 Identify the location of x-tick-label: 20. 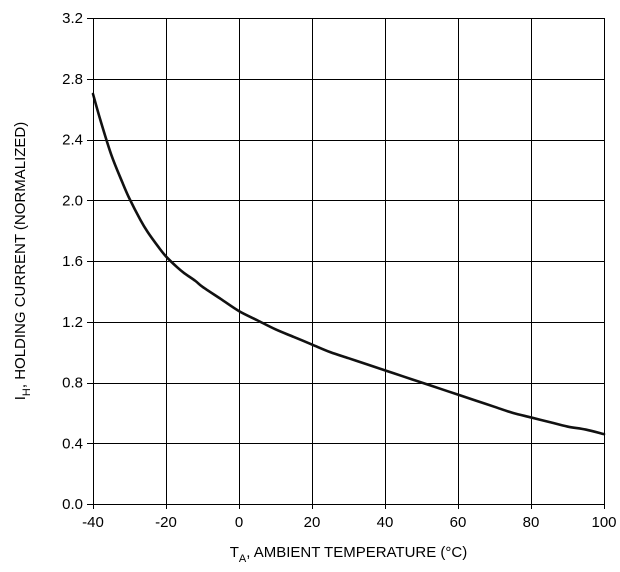
(312, 522).